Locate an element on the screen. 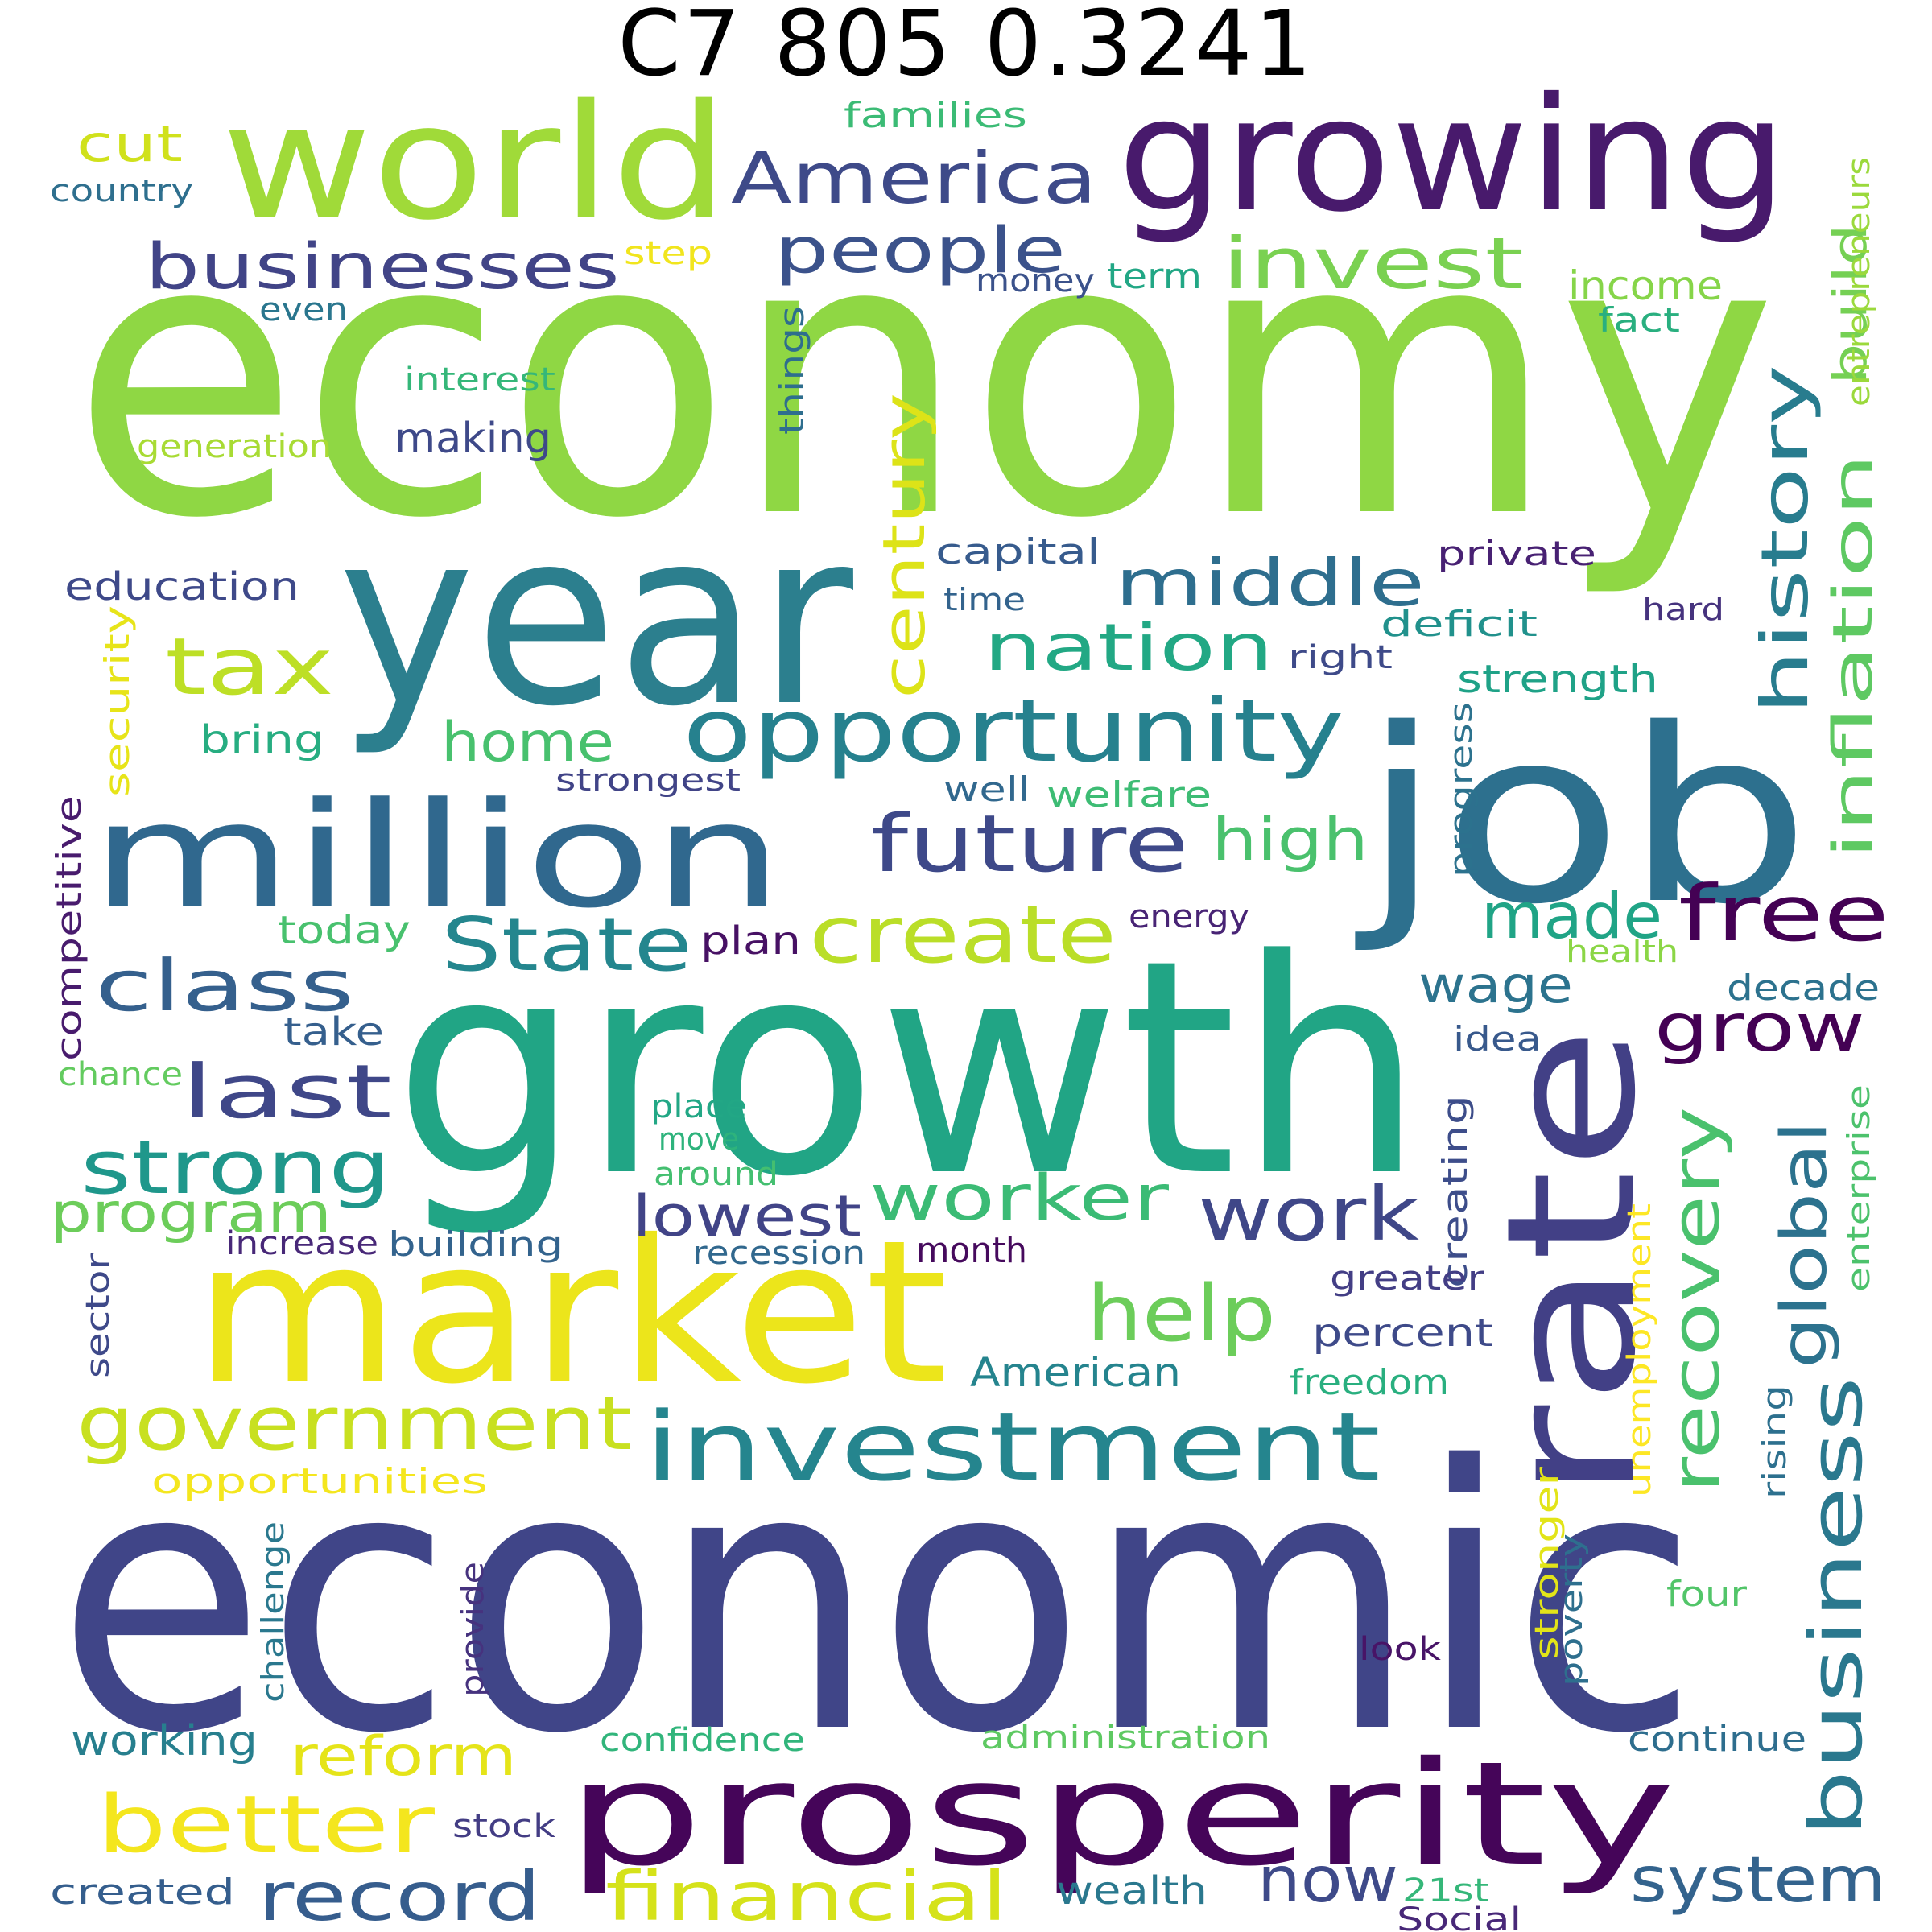  word-time: time is located at coordinates (984, 599).